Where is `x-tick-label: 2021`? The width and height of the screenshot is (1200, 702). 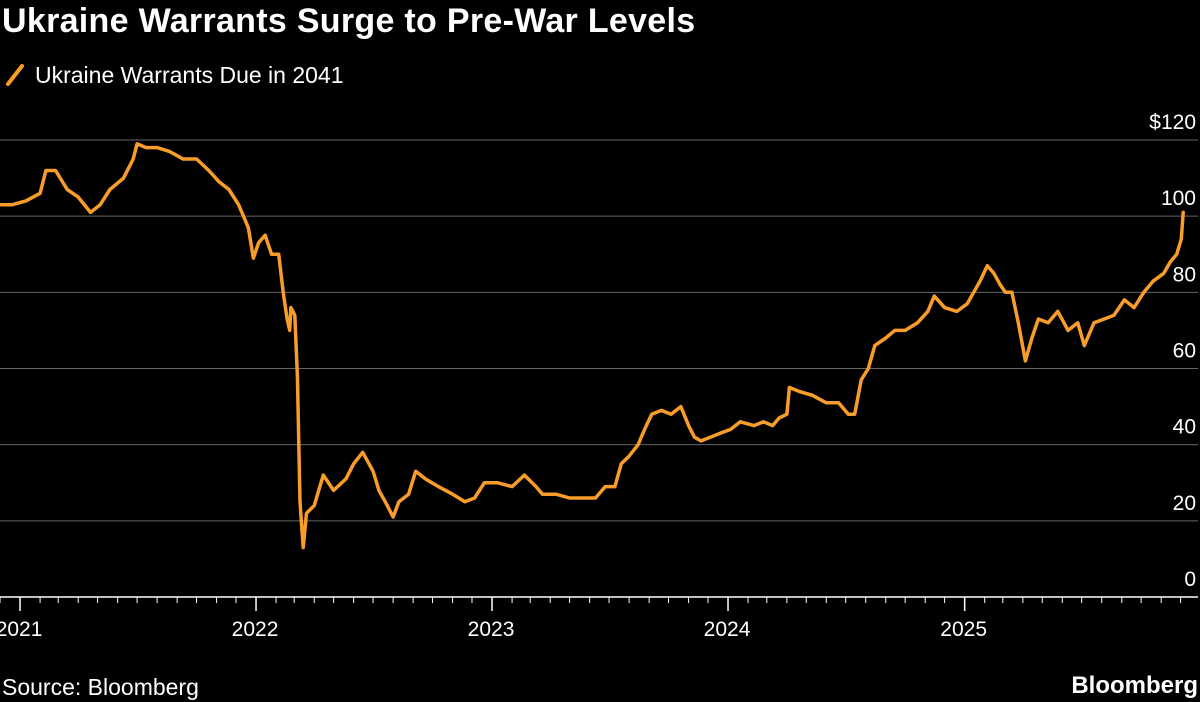
x-tick-label: 2021 is located at coordinates (21, 629).